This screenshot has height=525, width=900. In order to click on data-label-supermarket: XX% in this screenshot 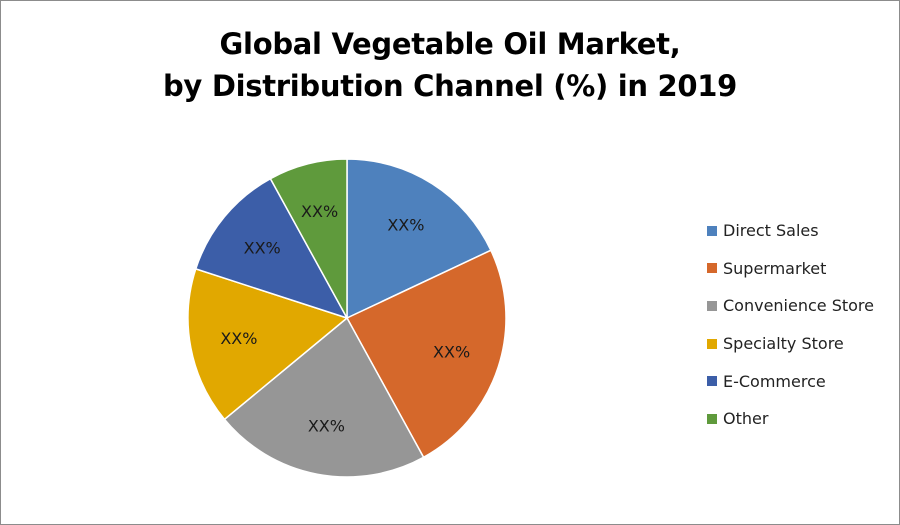, I will do `click(451, 352)`.